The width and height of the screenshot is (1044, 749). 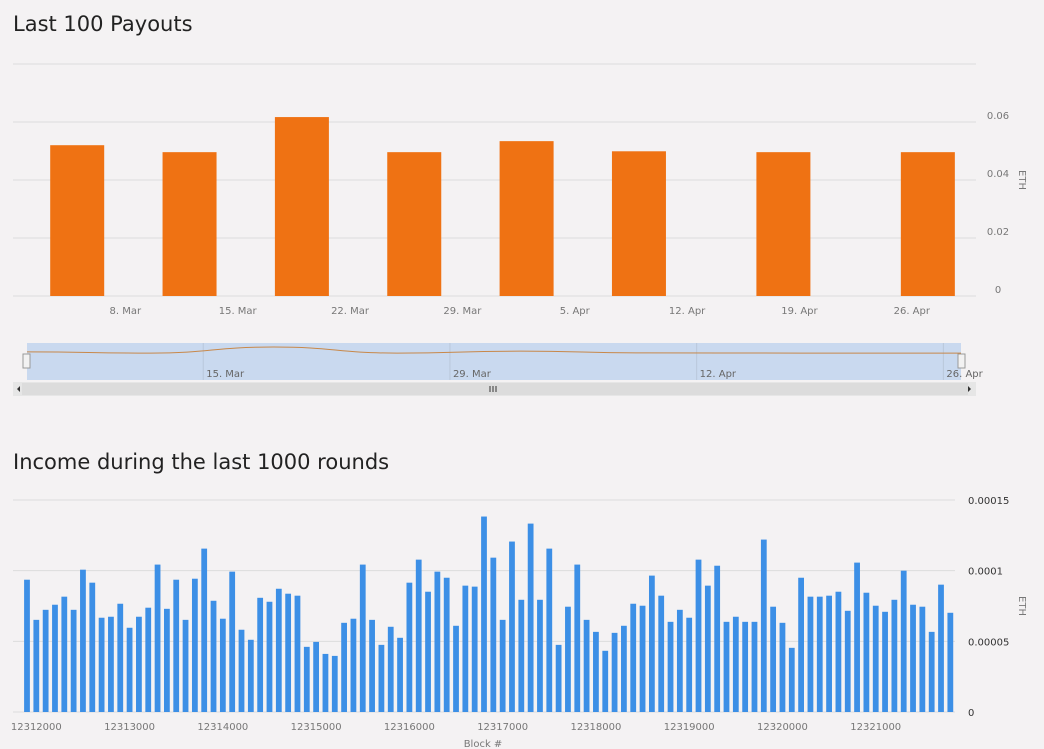 What do you see at coordinates (799, 311) in the screenshot?
I see `x-tick-label: 19. Apr` at bounding box center [799, 311].